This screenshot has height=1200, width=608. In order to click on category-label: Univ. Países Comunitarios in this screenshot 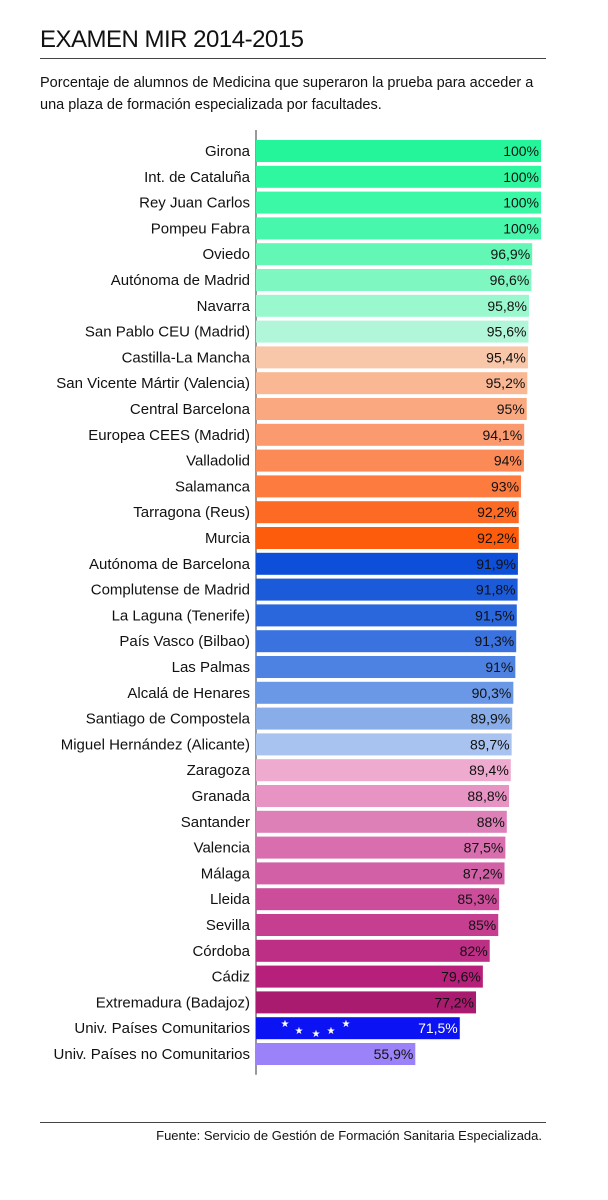, I will do `click(162, 1028)`.